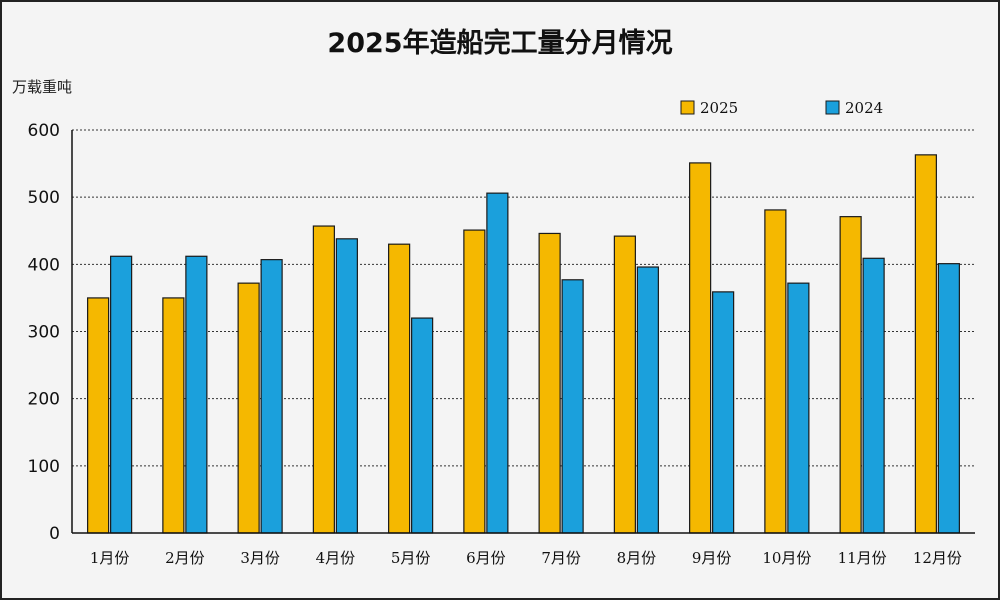  Describe the element at coordinates (44, 265) in the screenshot. I see `y-tick-label: 400` at that location.